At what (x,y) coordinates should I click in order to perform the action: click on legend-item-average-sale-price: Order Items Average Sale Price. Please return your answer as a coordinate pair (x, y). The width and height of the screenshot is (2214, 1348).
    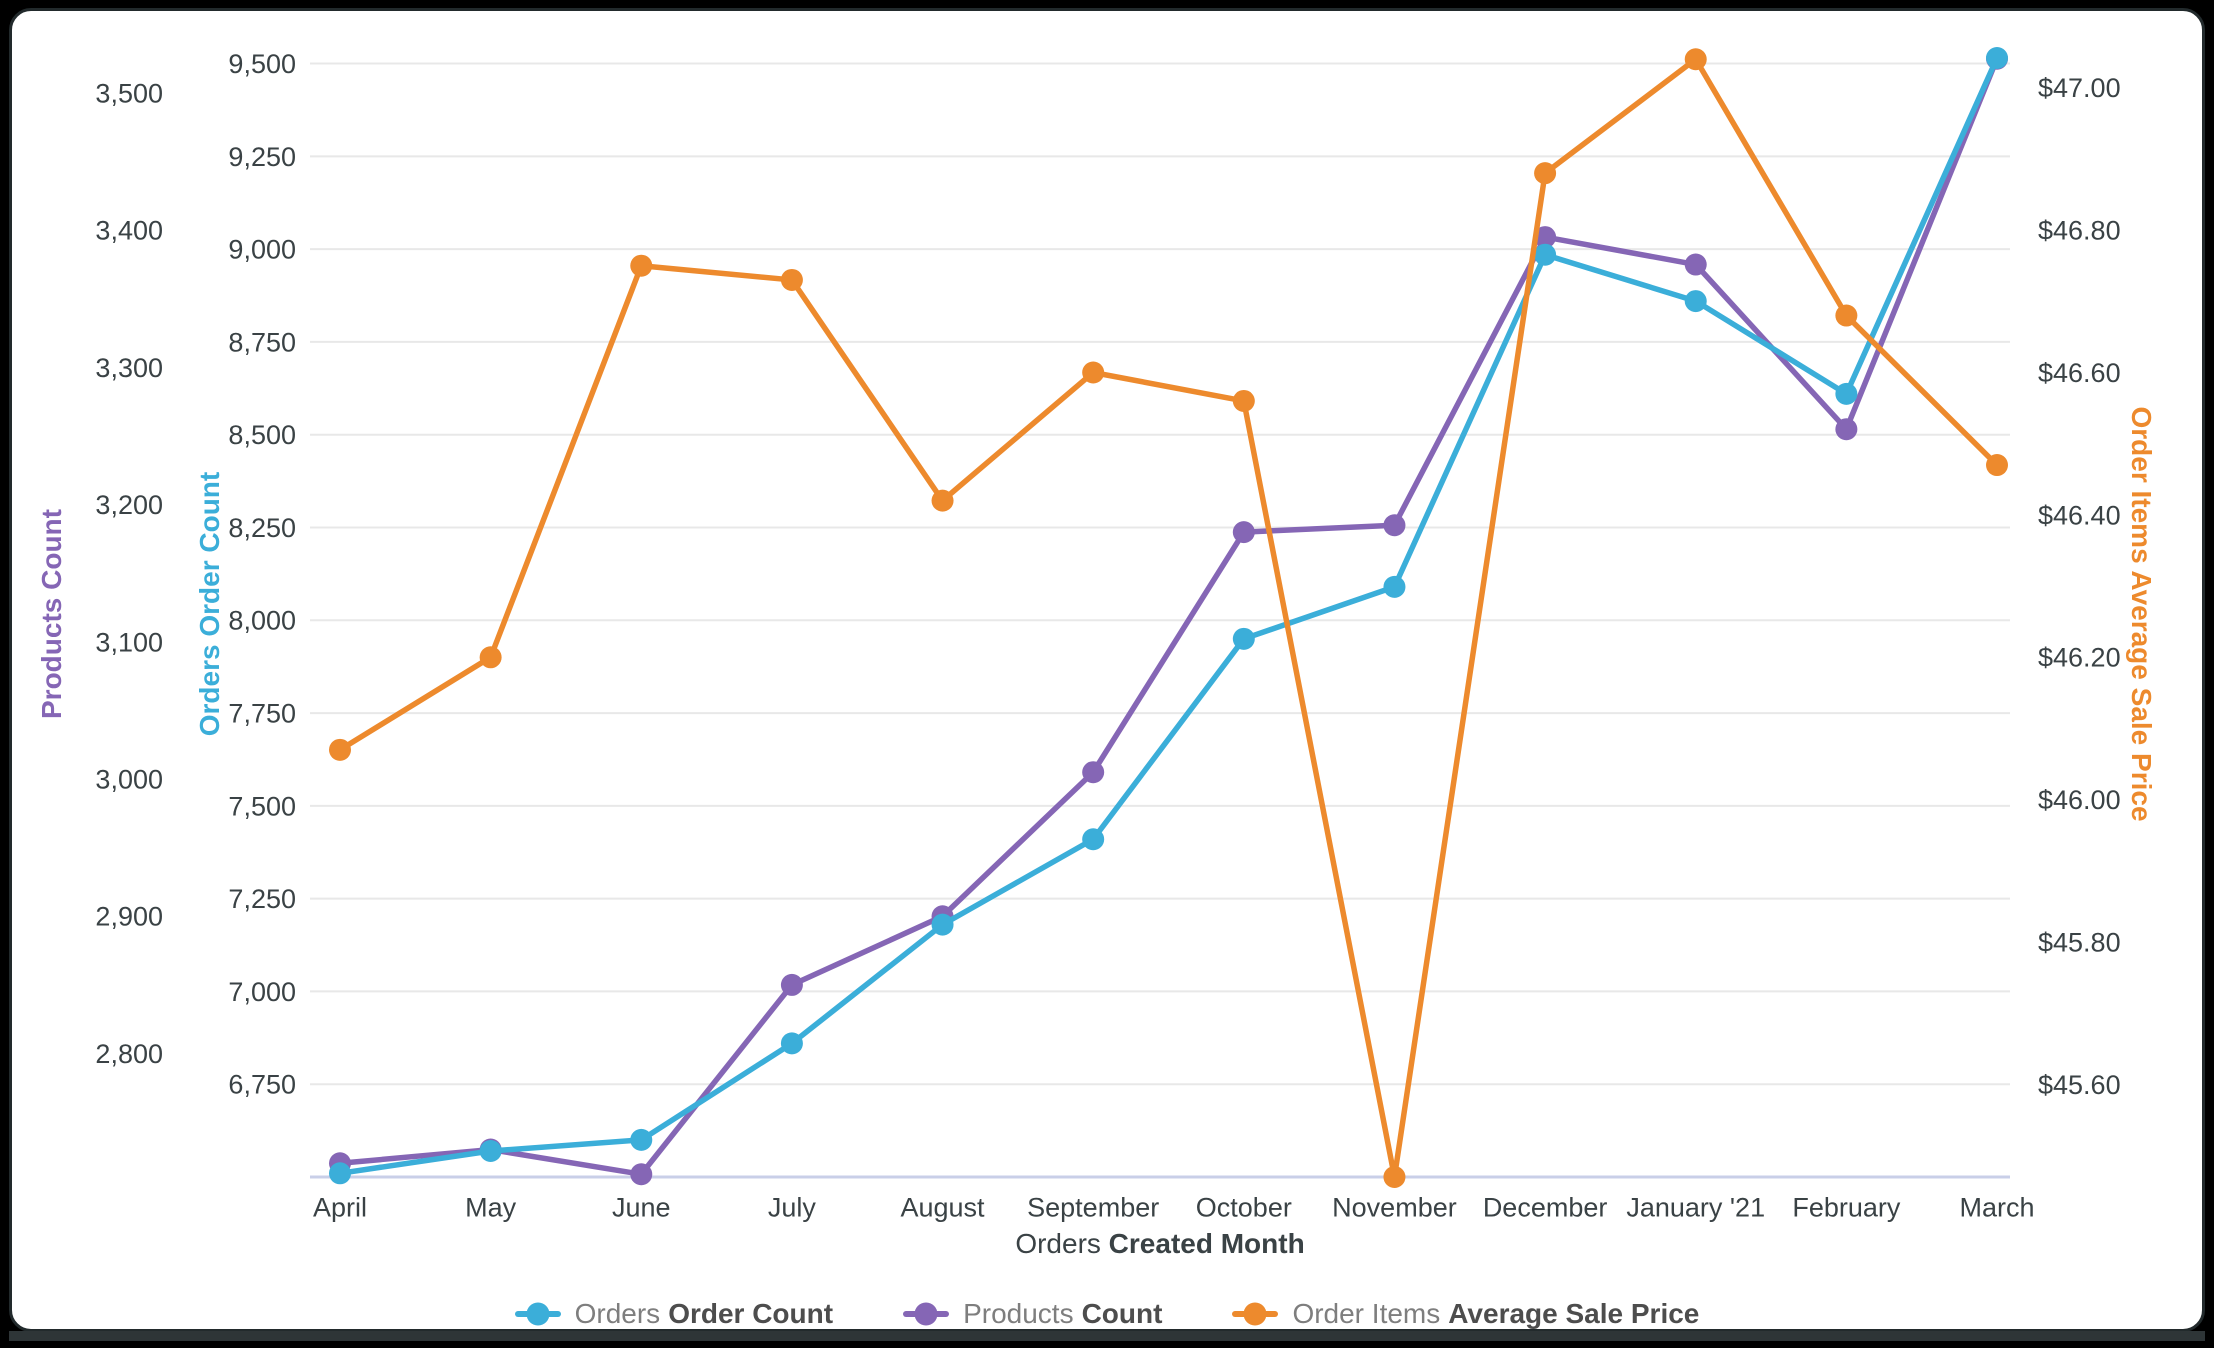
    Looking at the image, I should click on (1465, 1314).